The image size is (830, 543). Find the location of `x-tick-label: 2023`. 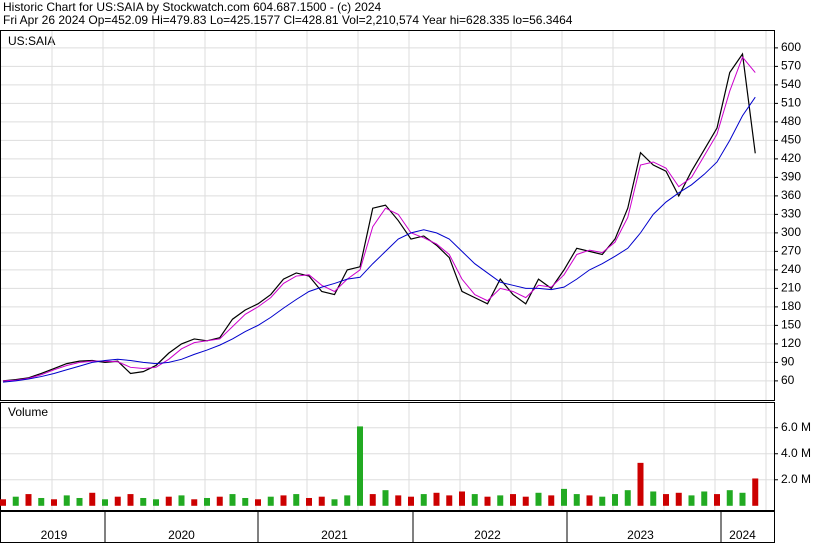

x-tick-label: 2023 is located at coordinates (640, 535).